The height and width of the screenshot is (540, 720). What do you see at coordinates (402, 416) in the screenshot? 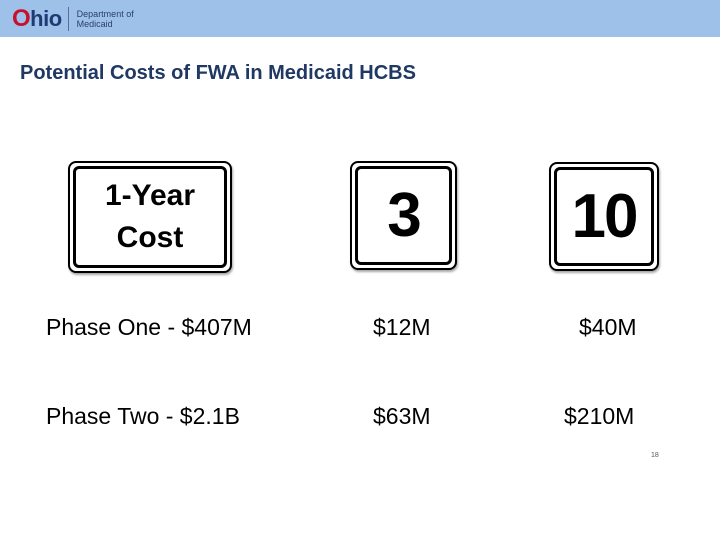
I see `phase-two-three-year-cost: $63M` at bounding box center [402, 416].